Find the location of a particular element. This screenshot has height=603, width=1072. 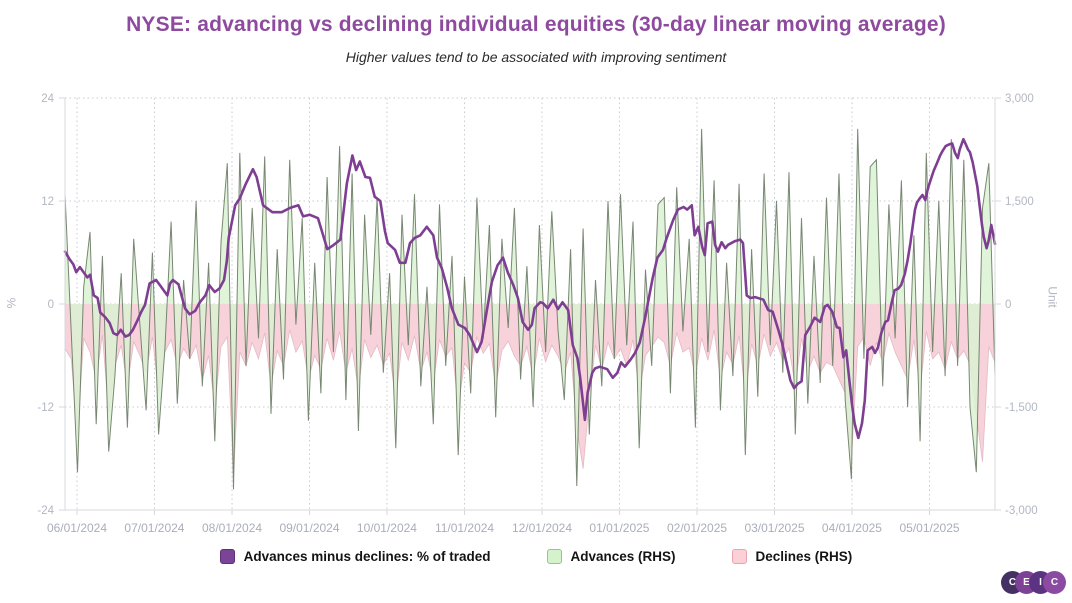

y-left-tick-label: 0 is located at coordinates (51, 305).